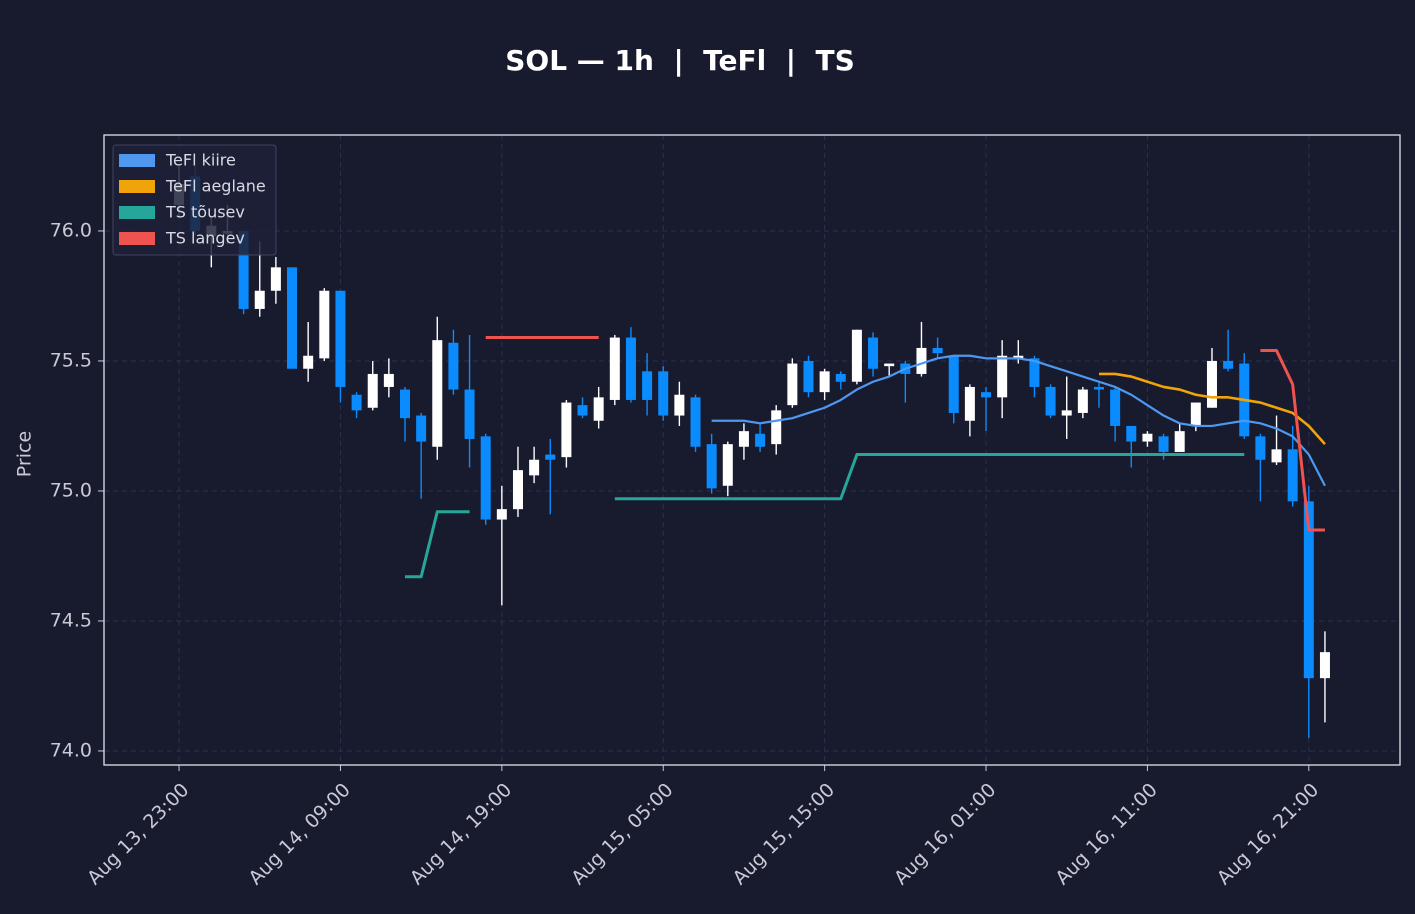 The image size is (1415, 914). What do you see at coordinates (1106, 834) in the screenshot?
I see `x-tick-label: Aug 16, 11:00` at bounding box center [1106, 834].